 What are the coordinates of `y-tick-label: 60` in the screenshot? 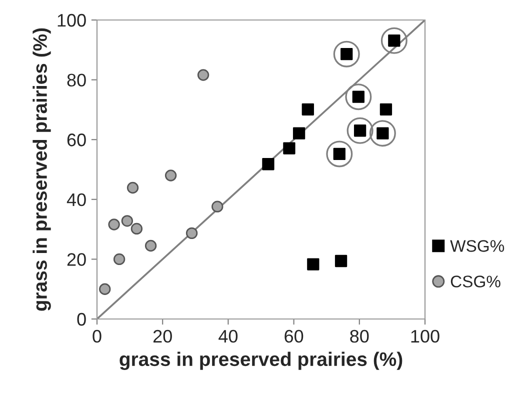 It's located at (76, 140).